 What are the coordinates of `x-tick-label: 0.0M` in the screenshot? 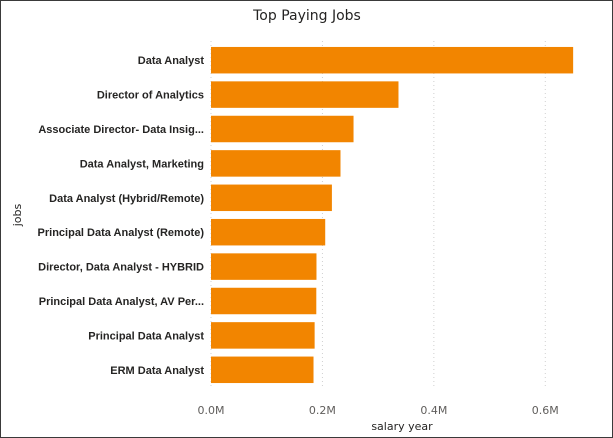 It's located at (211, 410).